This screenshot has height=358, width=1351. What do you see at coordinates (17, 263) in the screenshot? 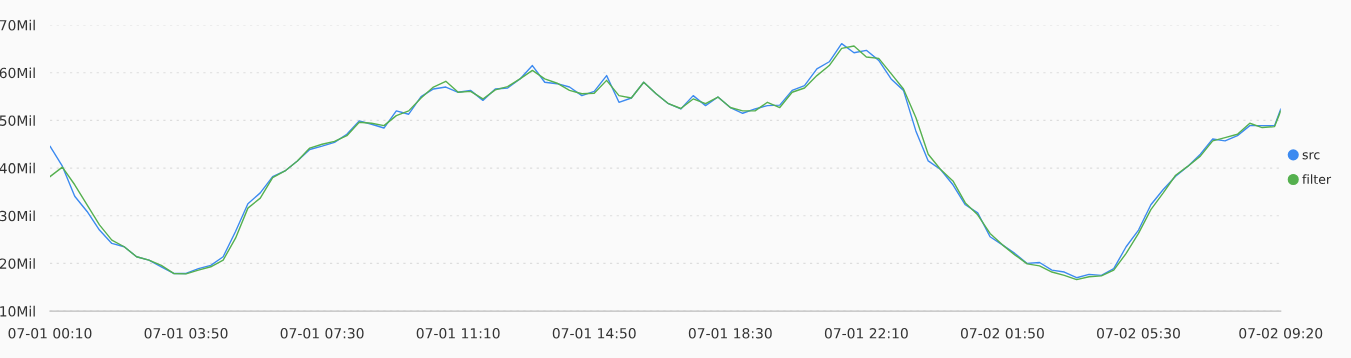
I see `y-tick-label: 20Mil` at bounding box center [17, 263].